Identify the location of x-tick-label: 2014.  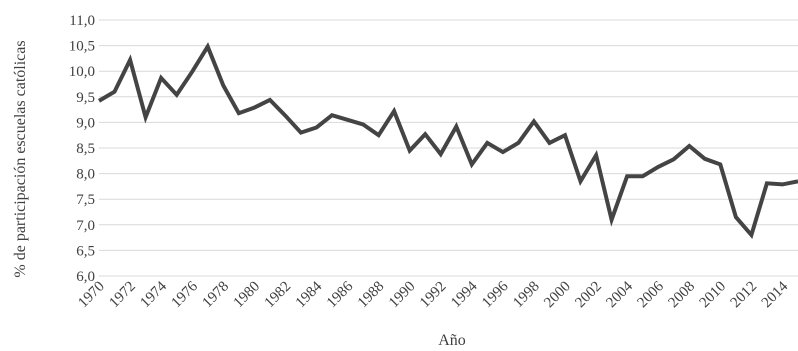
(775, 294).